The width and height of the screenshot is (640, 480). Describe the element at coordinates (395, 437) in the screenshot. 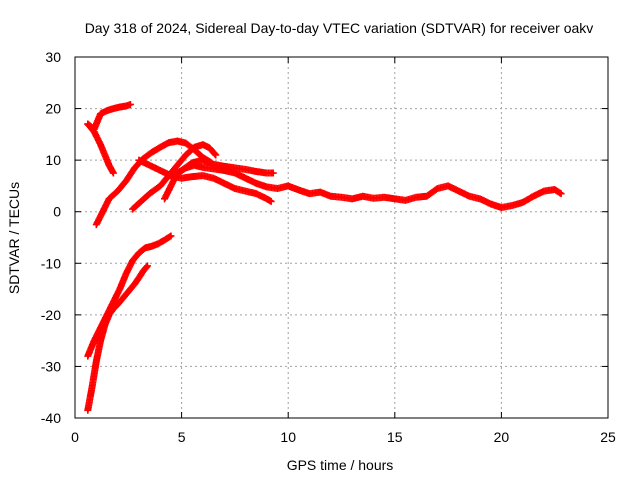

I see `x-tick-label: 15` at that location.